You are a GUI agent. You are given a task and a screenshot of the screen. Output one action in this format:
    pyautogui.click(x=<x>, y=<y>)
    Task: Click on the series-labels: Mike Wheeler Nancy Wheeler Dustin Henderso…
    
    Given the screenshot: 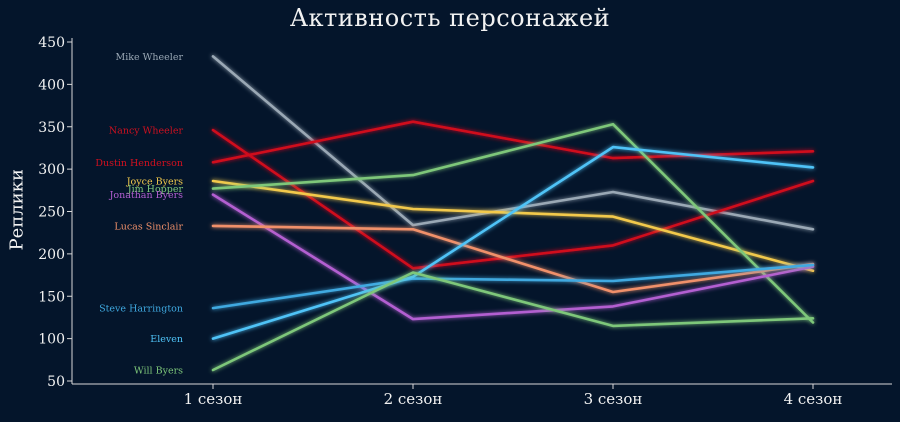 What is the action you would take?
    pyautogui.click(x=139, y=214)
    